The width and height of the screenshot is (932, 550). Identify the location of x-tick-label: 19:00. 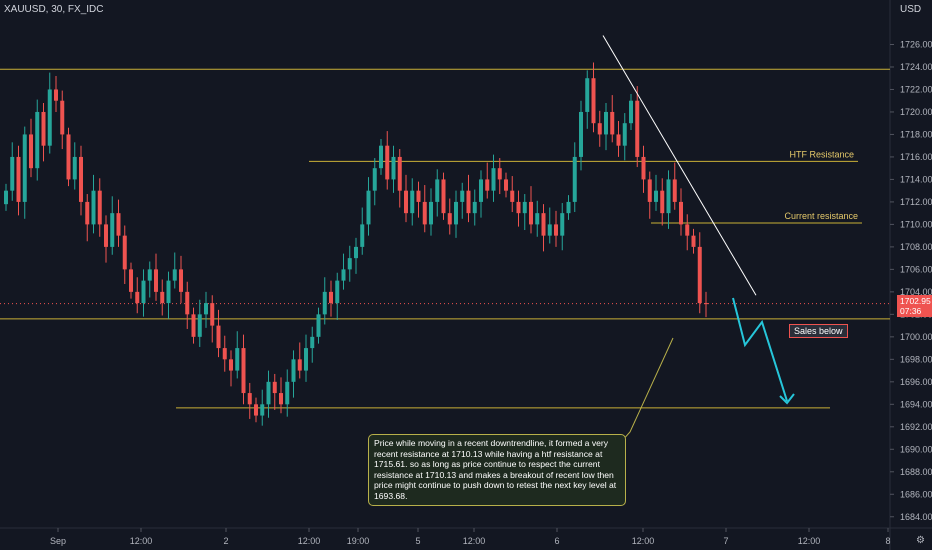
(358, 541).